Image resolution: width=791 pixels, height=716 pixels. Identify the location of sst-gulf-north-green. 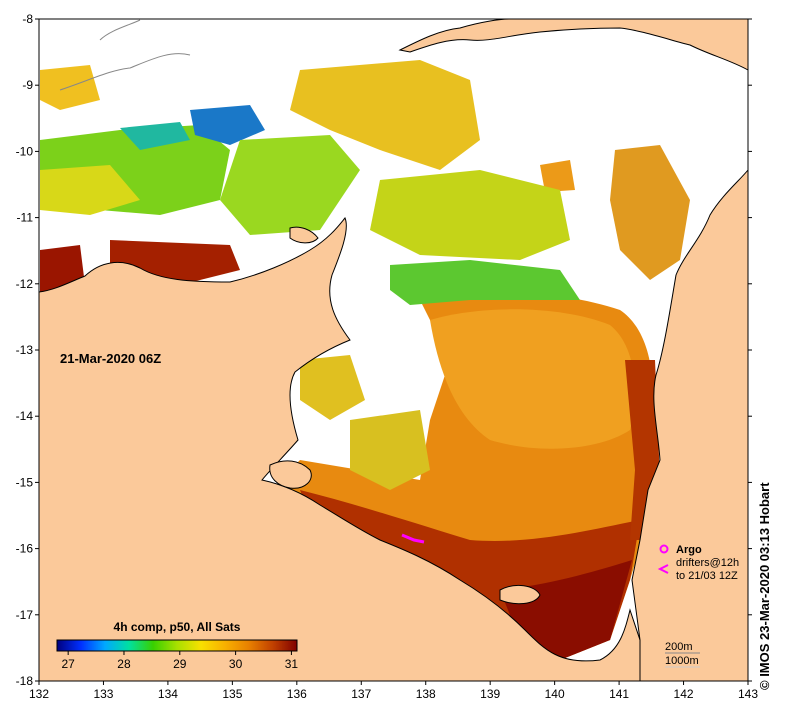
(485, 282).